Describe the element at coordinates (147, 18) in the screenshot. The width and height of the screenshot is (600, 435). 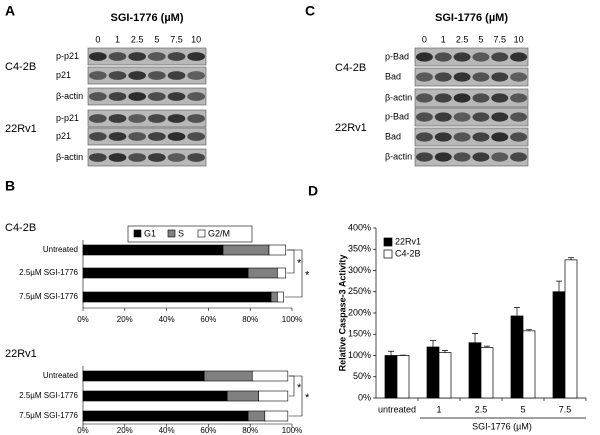
I see `blot-title: SGI-1776 (µM)` at that location.